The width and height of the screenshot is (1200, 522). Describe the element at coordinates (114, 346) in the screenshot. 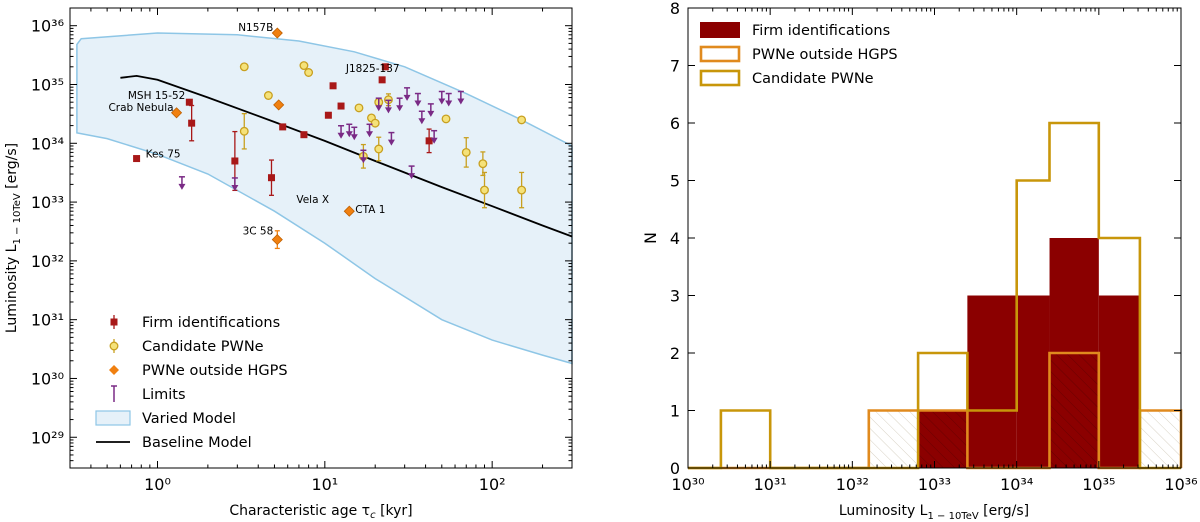

I see `legend-candidate-marker` at that location.